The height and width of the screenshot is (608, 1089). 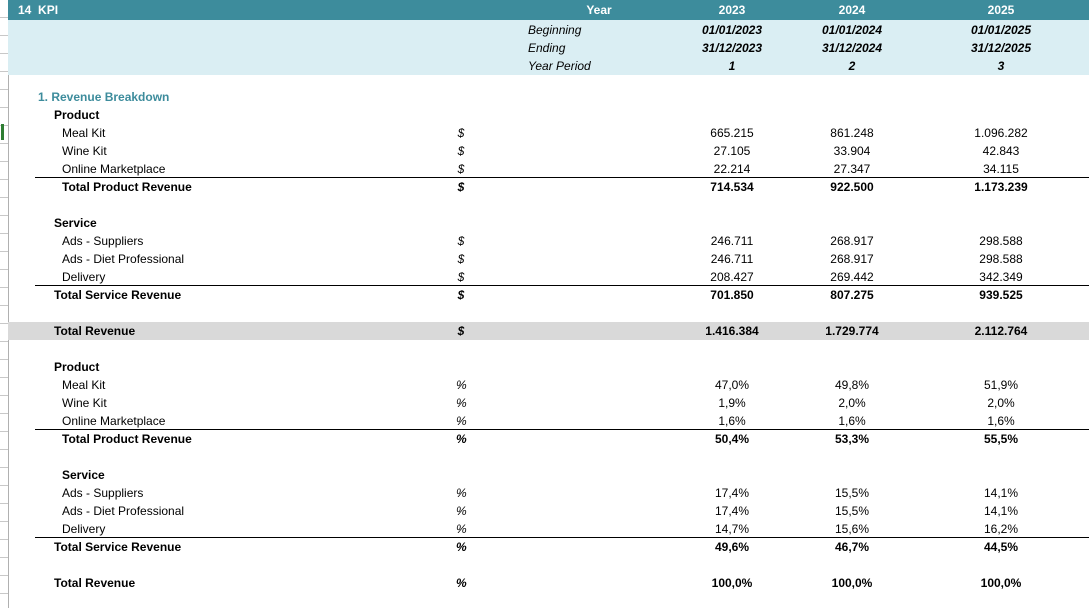 What do you see at coordinates (1001, 331) in the screenshot?
I see `value-2025: 2.112.764` at bounding box center [1001, 331].